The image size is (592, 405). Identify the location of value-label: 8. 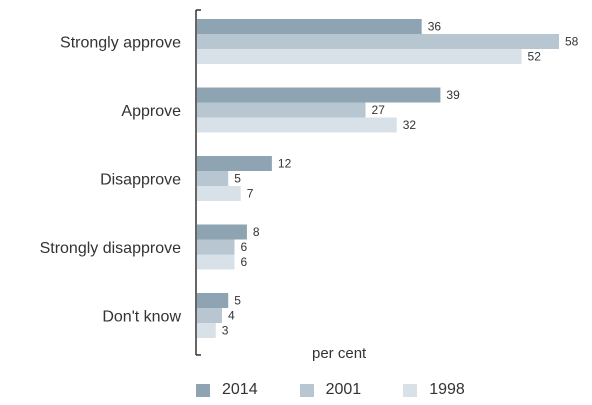
(256, 232).